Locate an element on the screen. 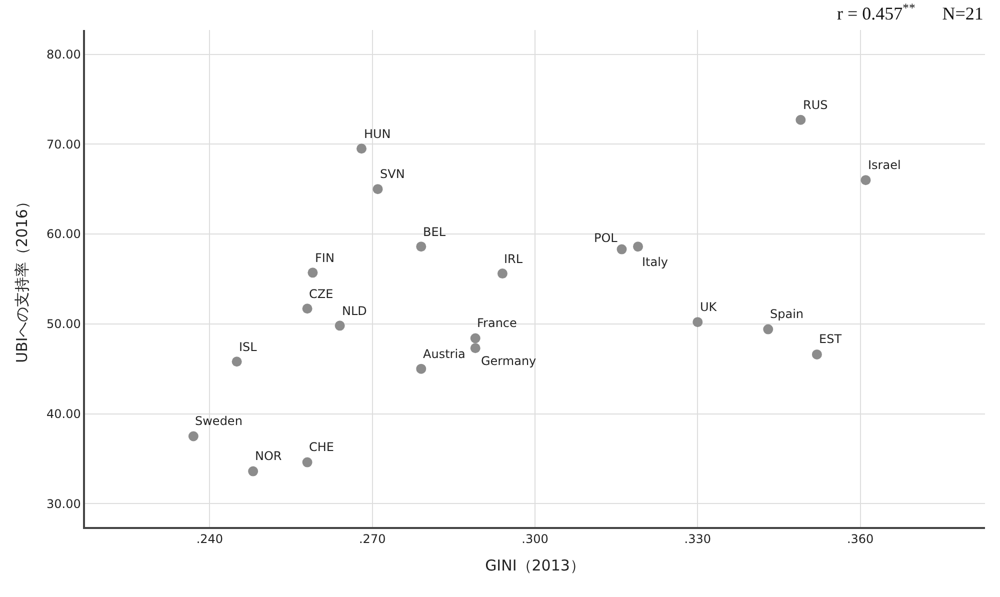 The width and height of the screenshot is (1000, 597). annotation: SVN is located at coordinates (392, 174).